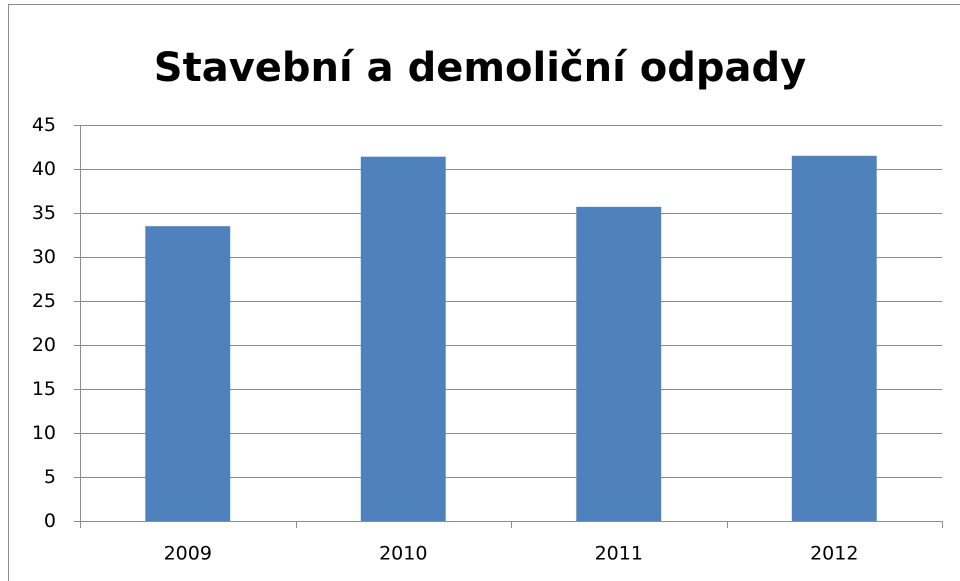  What do you see at coordinates (44, 125) in the screenshot?
I see `y-tick-label: 45` at bounding box center [44, 125].